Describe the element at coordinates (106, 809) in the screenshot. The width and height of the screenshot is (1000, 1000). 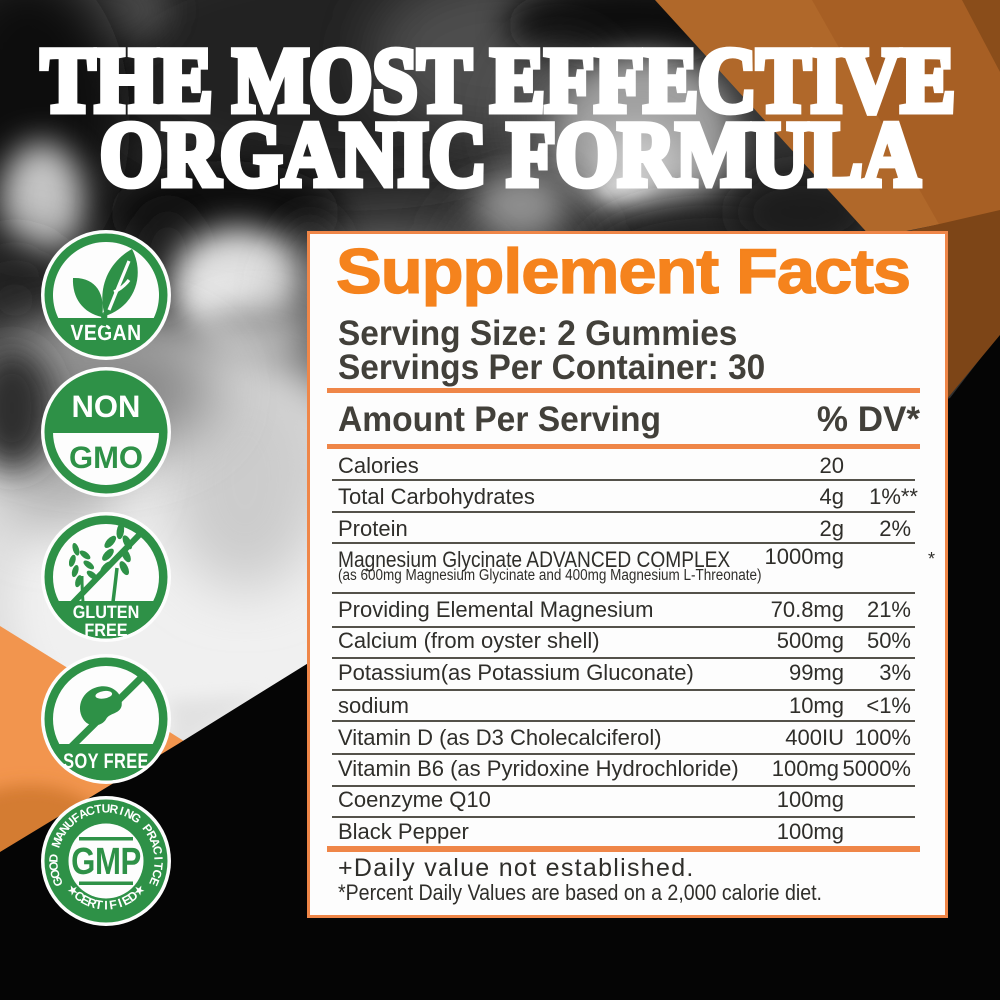
I see `svg-text: U` at that location.